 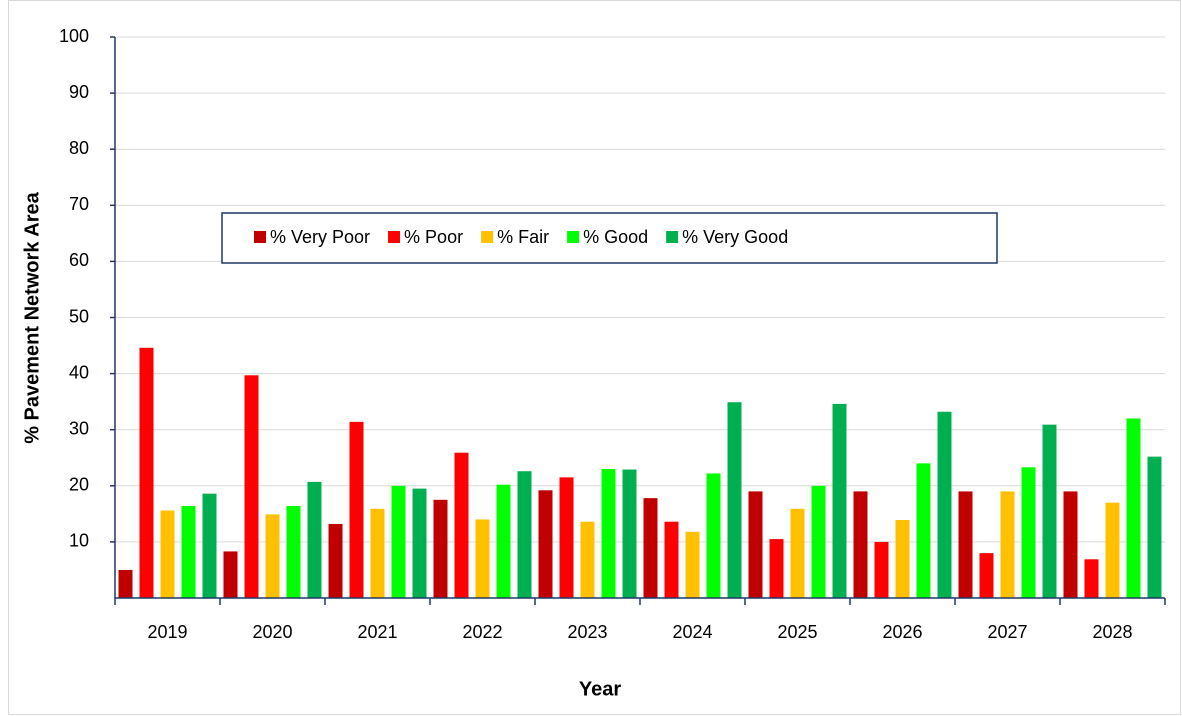 I want to click on x-axis-title: Year, so click(x=600, y=689).